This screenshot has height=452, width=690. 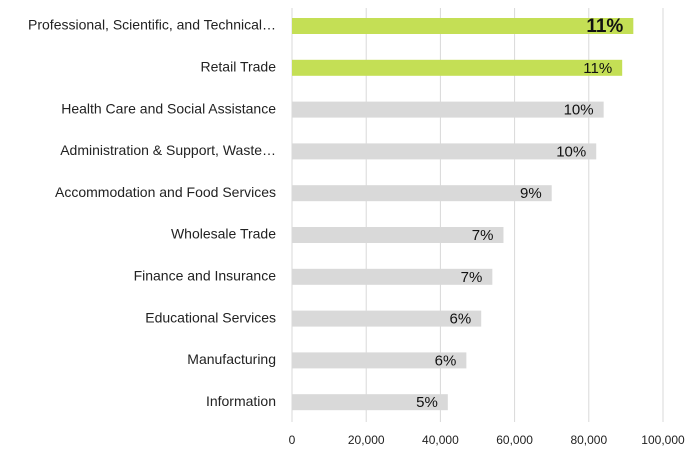 I want to click on category-label: Finance and Insurance, so click(x=205, y=276).